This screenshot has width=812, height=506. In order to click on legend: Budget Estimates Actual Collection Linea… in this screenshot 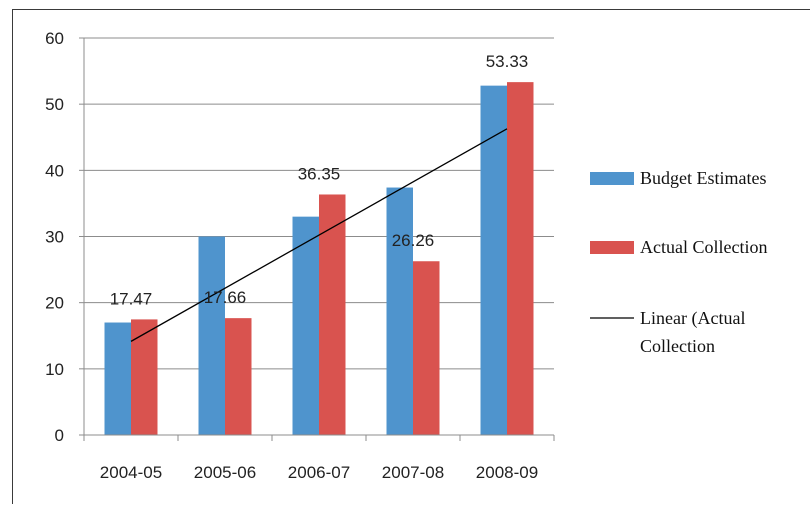, I will do `click(678, 262)`.